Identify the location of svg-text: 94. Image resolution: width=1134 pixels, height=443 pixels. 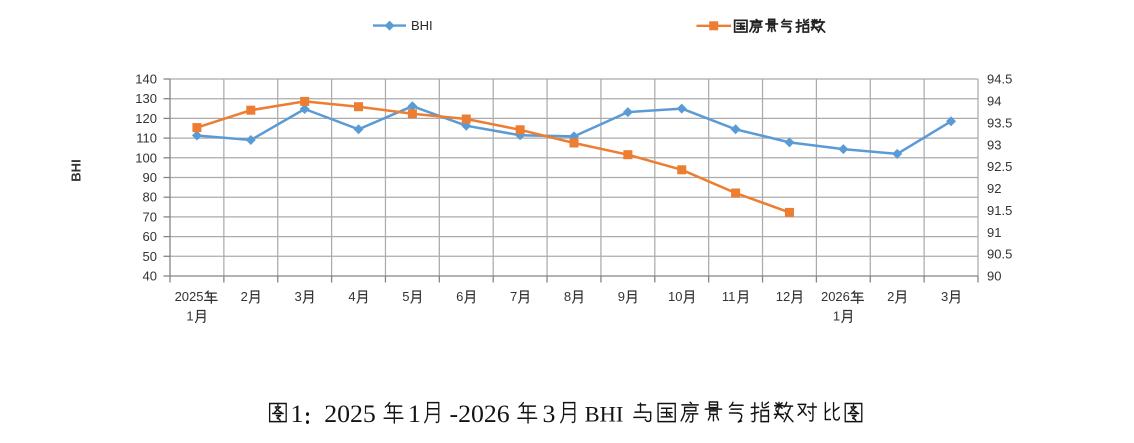
(994, 100).